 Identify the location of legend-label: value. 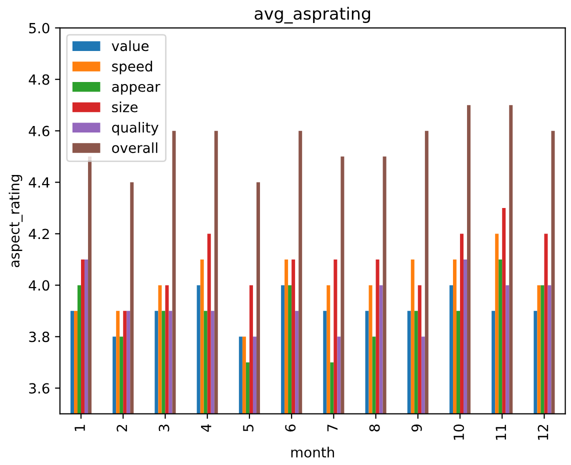
(130, 46).